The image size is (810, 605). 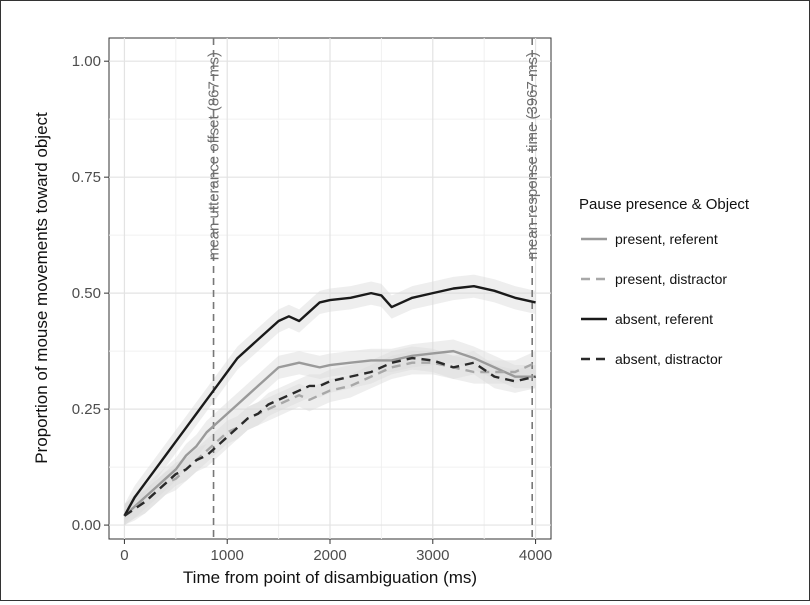 What do you see at coordinates (669, 359) in the screenshot?
I see `legend-label: absent, distractor` at bounding box center [669, 359].